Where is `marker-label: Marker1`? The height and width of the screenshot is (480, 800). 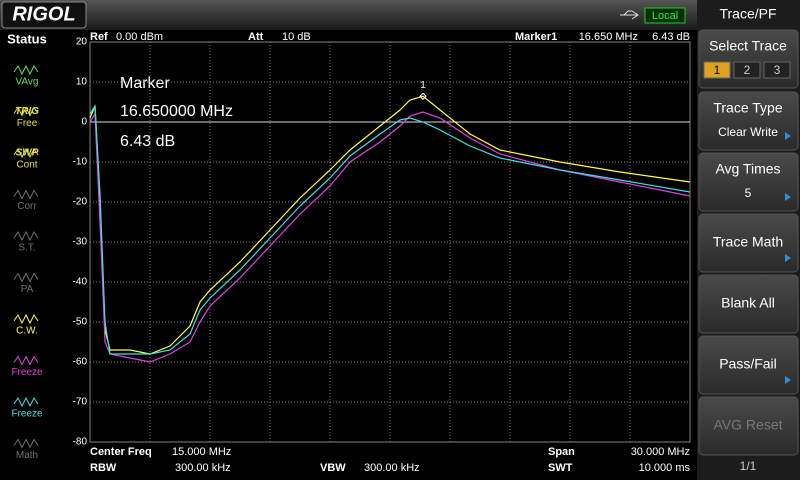
marker-label: Marker1 is located at coordinates (536, 37).